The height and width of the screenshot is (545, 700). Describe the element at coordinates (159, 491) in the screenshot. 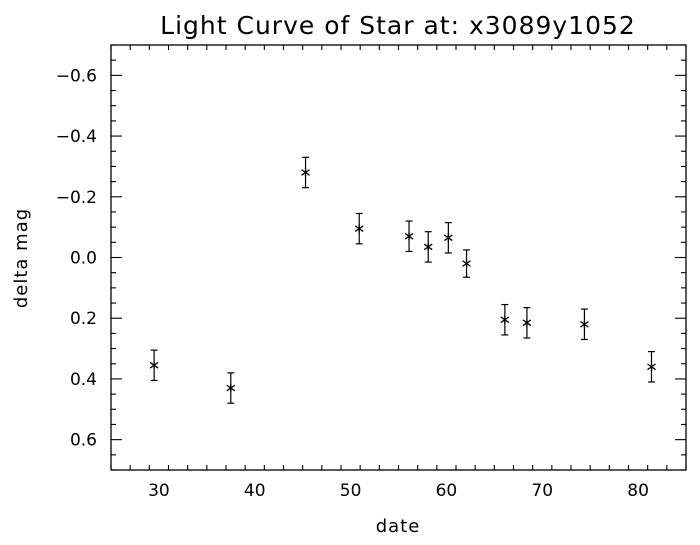

I see `x-tick-label: 30` at that location.